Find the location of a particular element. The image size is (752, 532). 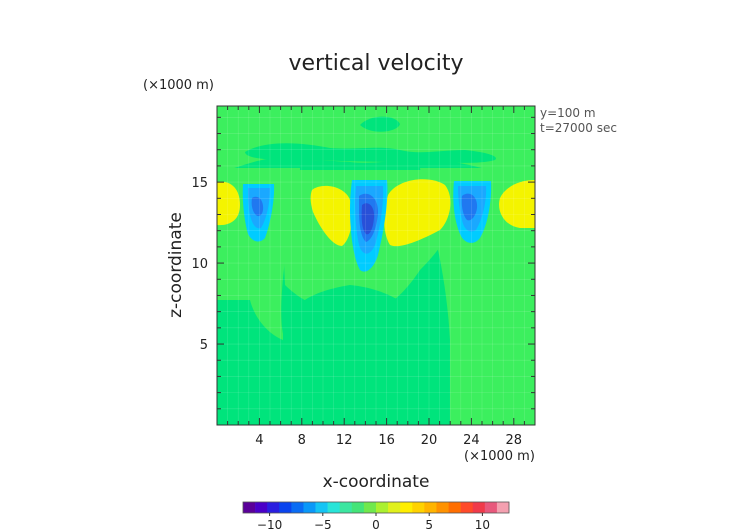

colorbar-tick-label: 0 is located at coordinates (376, 525).